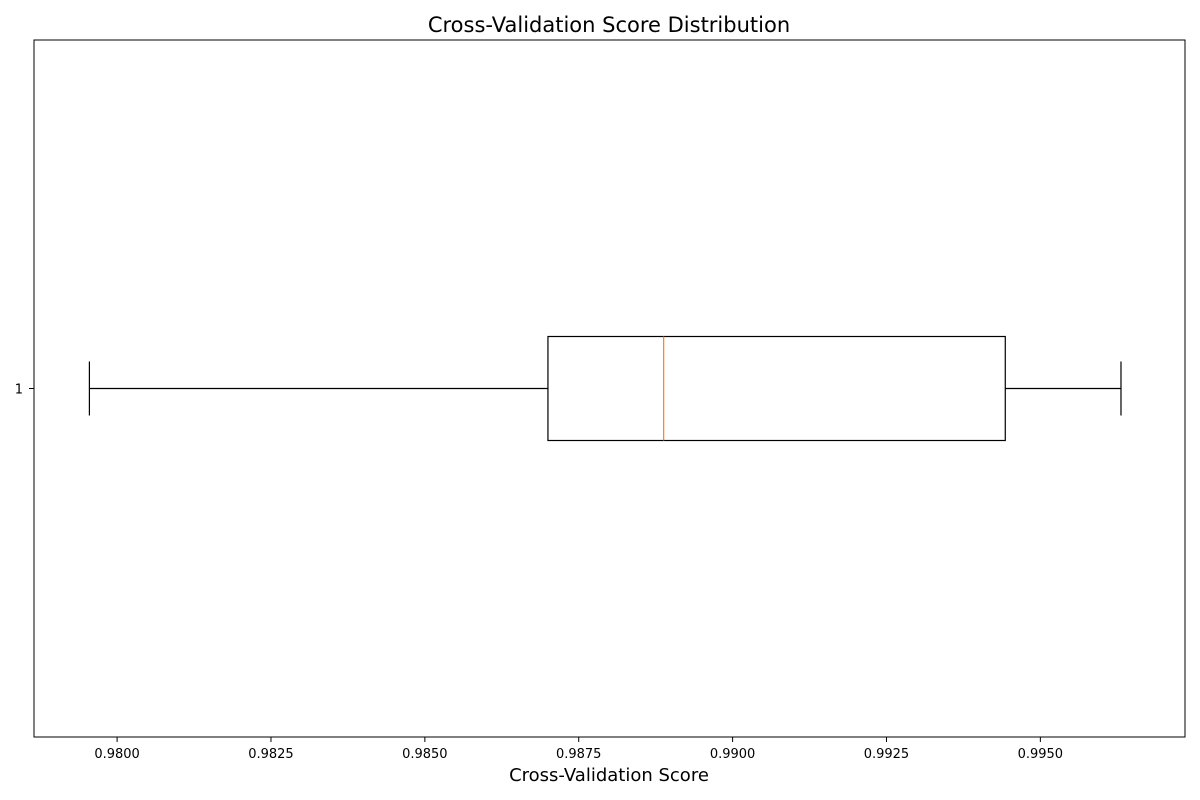  What do you see at coordinates (776, 388) in the screenshot?
I see `interquartile-box` at bounding box center [776, 388].